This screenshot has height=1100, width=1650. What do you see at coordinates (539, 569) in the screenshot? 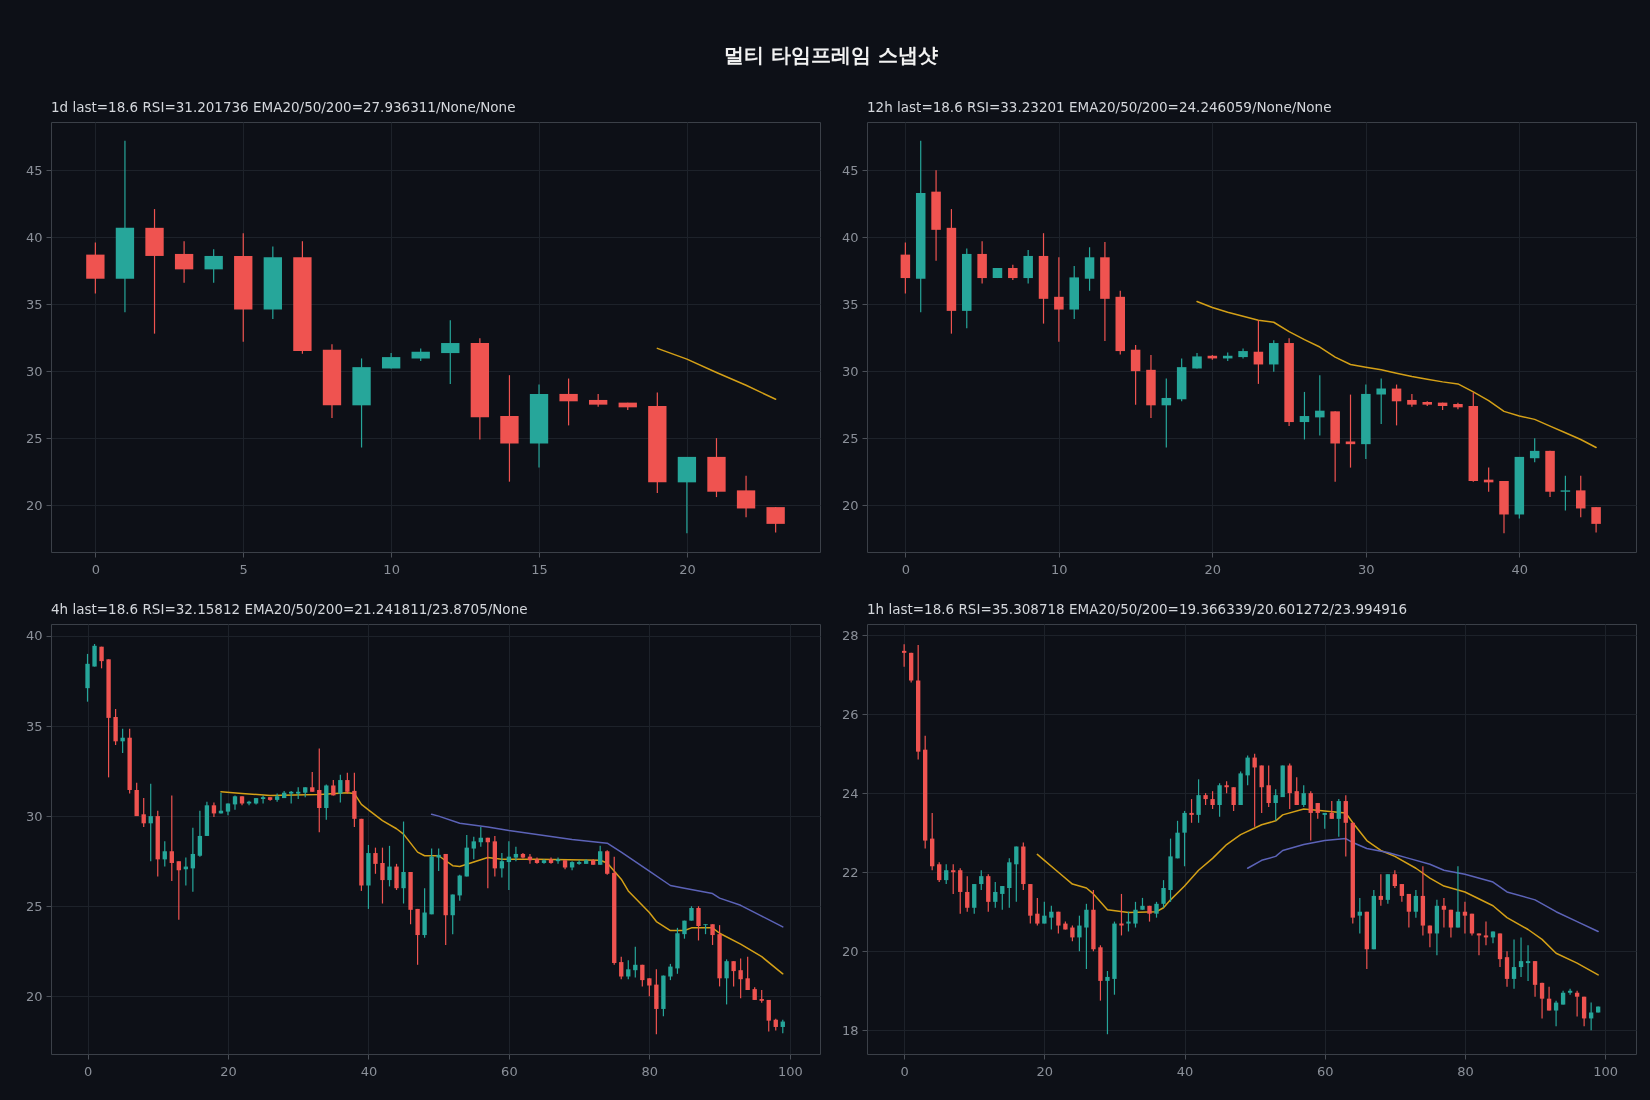
I see `x-tick-label: 15` at bounding box center [539, 569].